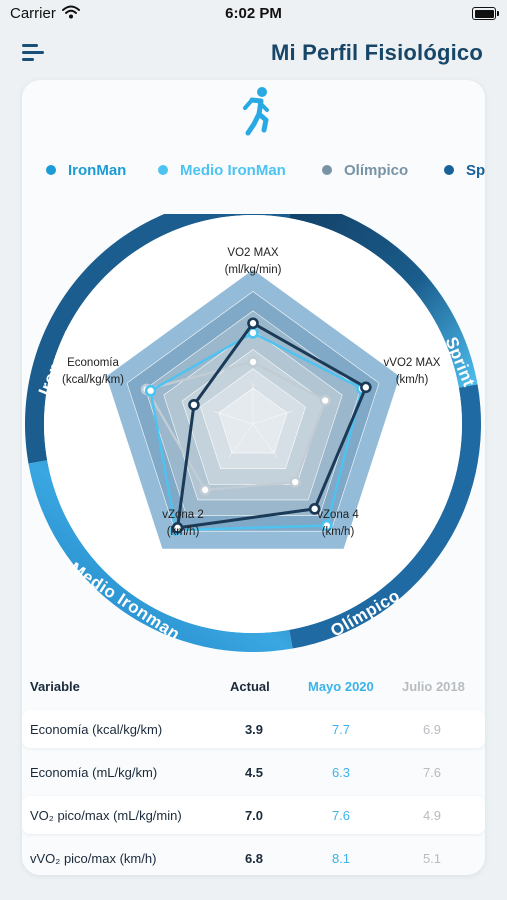 The height and width of the screenshot is (900, 507). I want to click on variable-name: Economía (mL/kg/km), so click(94, 772).